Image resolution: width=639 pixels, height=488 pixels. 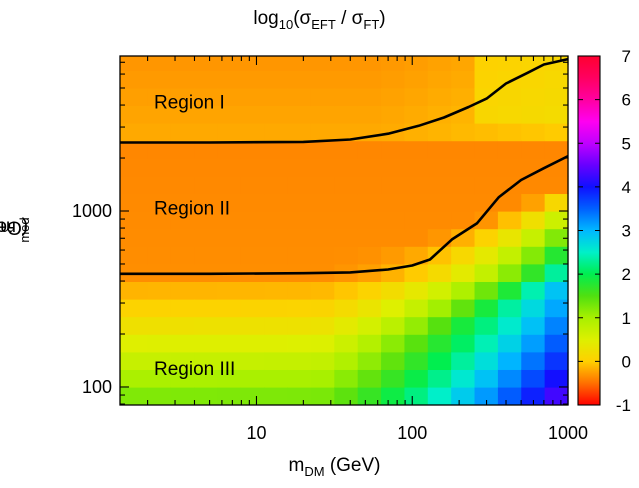 I want to click on colorbar-tick-label: 7, so click(x=626, y=56).